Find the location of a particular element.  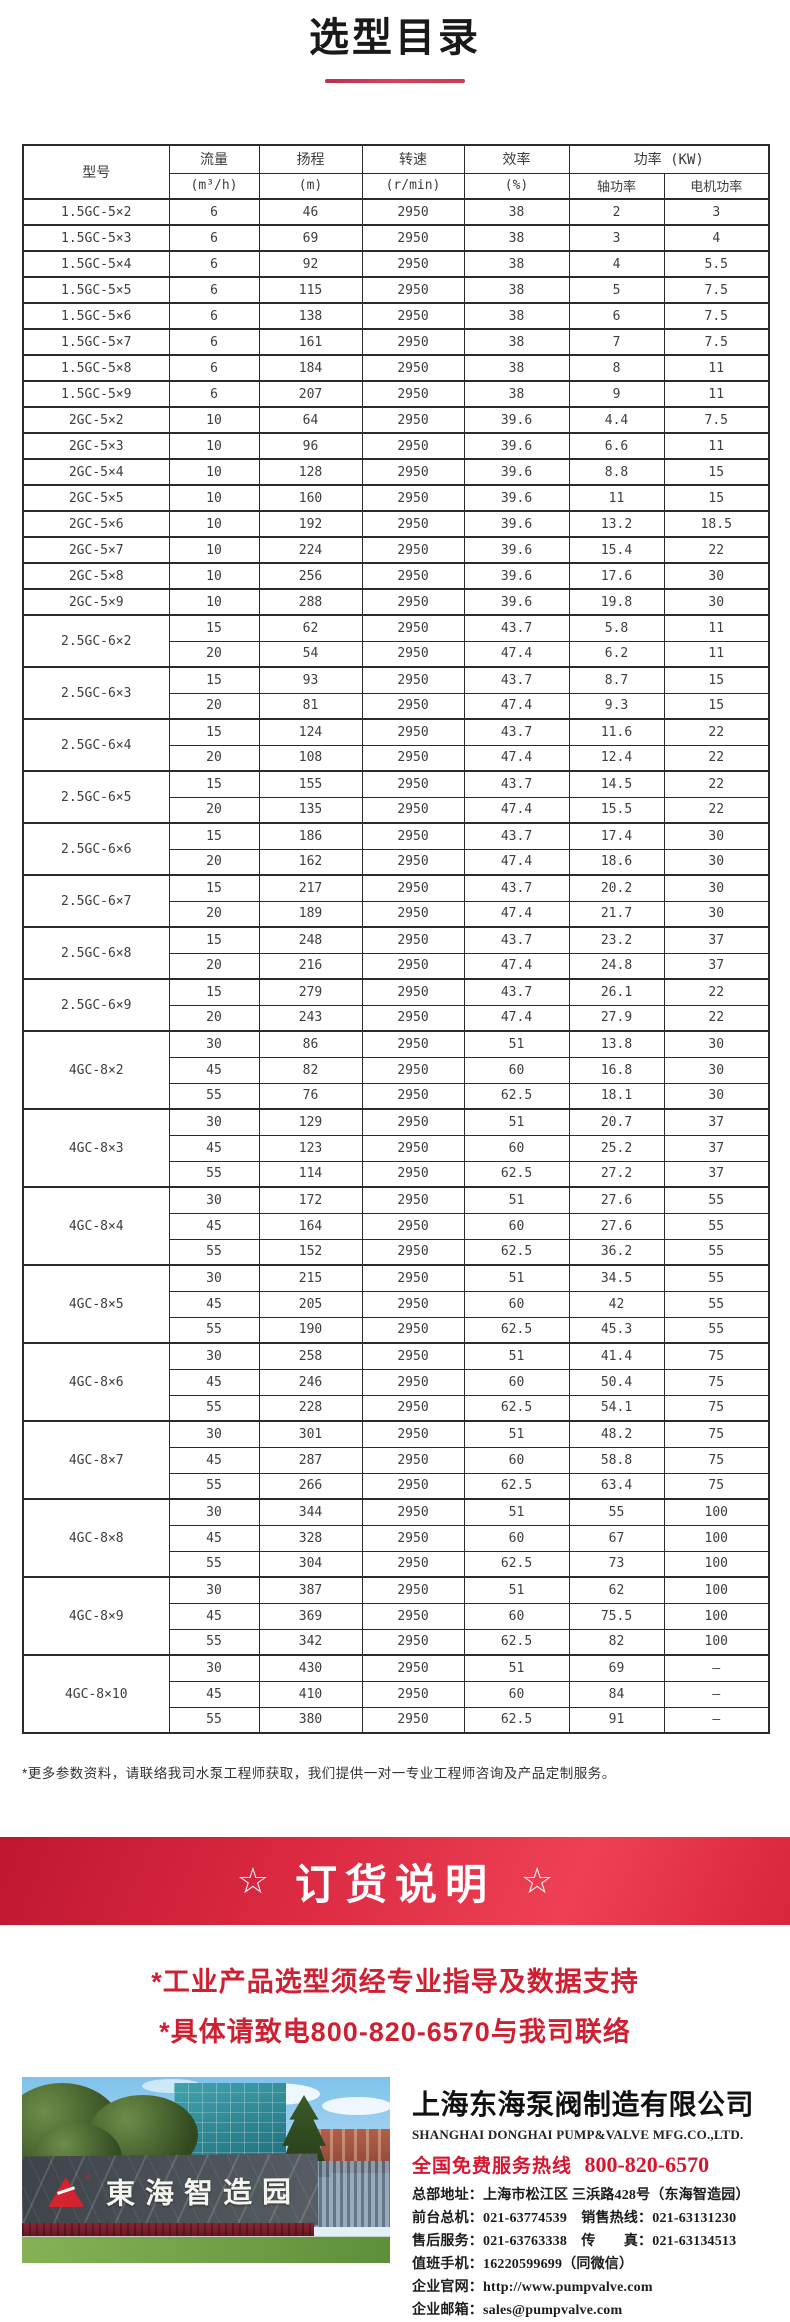

shaft-power-cell: 6.6 is located at coordinates (616, 446).